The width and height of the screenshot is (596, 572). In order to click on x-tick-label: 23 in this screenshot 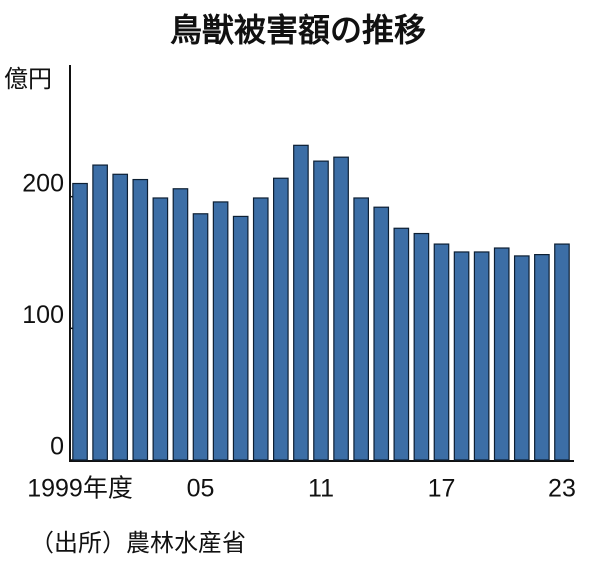, I will do `click(562, 489)`.